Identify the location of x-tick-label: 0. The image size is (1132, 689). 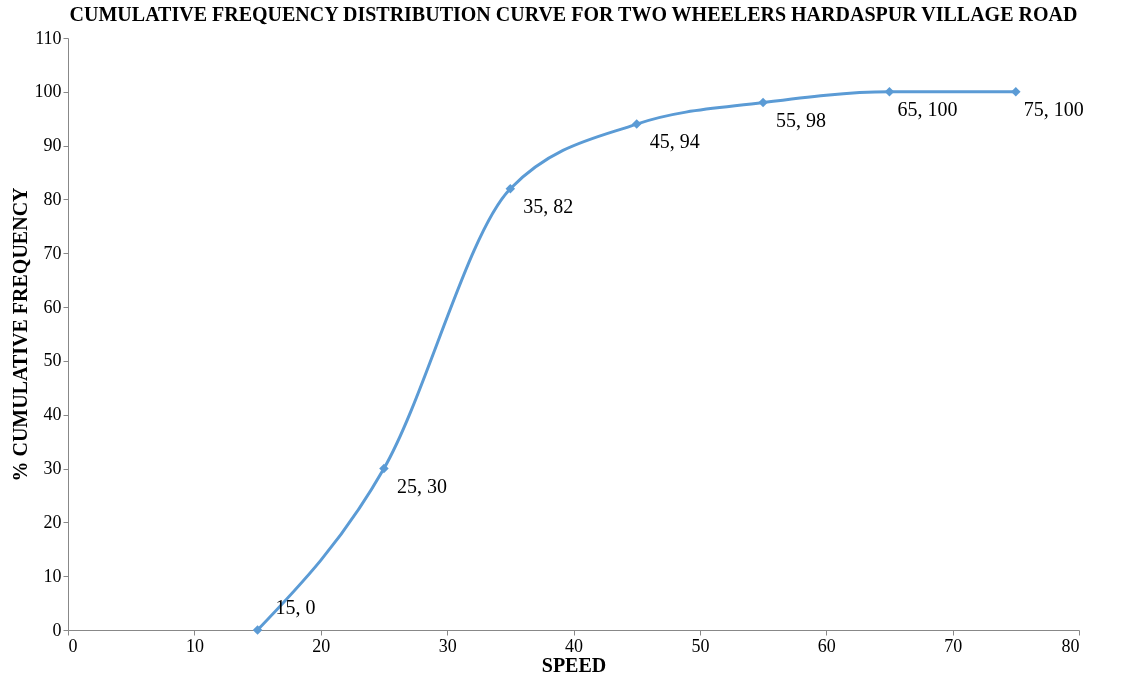
(73, 645).